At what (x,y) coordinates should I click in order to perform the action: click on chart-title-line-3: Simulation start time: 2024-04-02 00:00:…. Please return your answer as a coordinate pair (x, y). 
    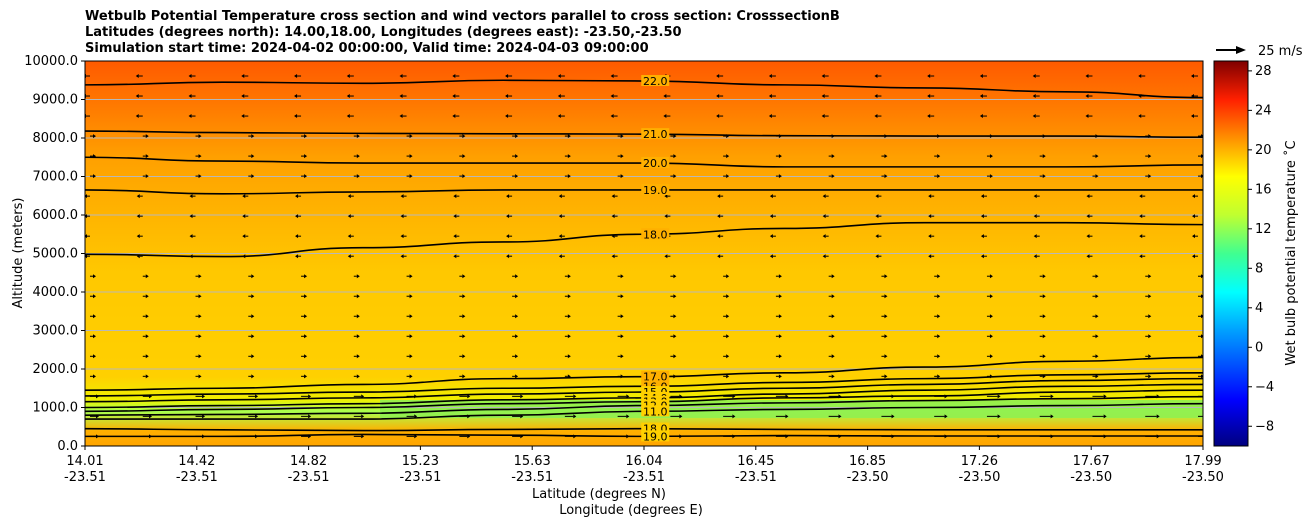
    Looking at the image, I should click on (367, 48).